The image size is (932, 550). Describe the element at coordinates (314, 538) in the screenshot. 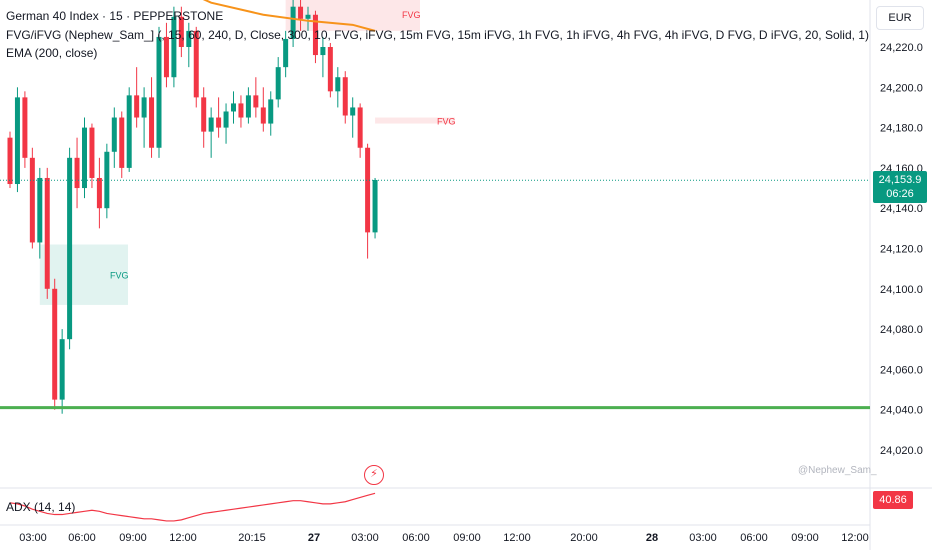

I see `x-tick-label: 27` at that location.